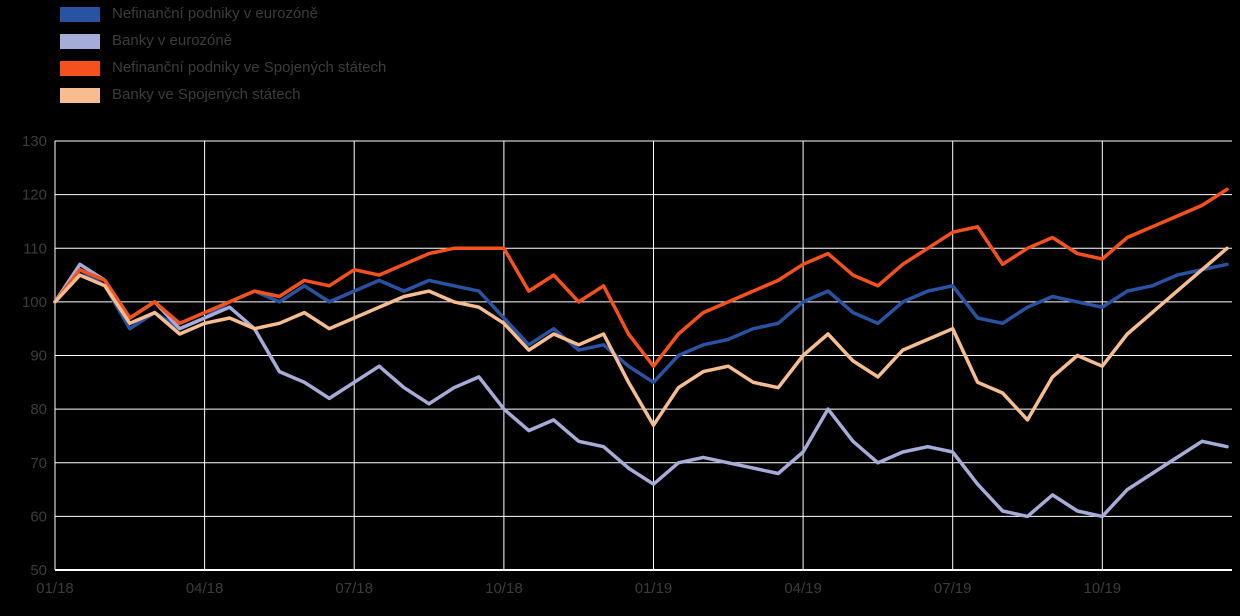 This screenshot has width=1240, height=616. I want to click on y-tick-label: 100, so click(34, 302).